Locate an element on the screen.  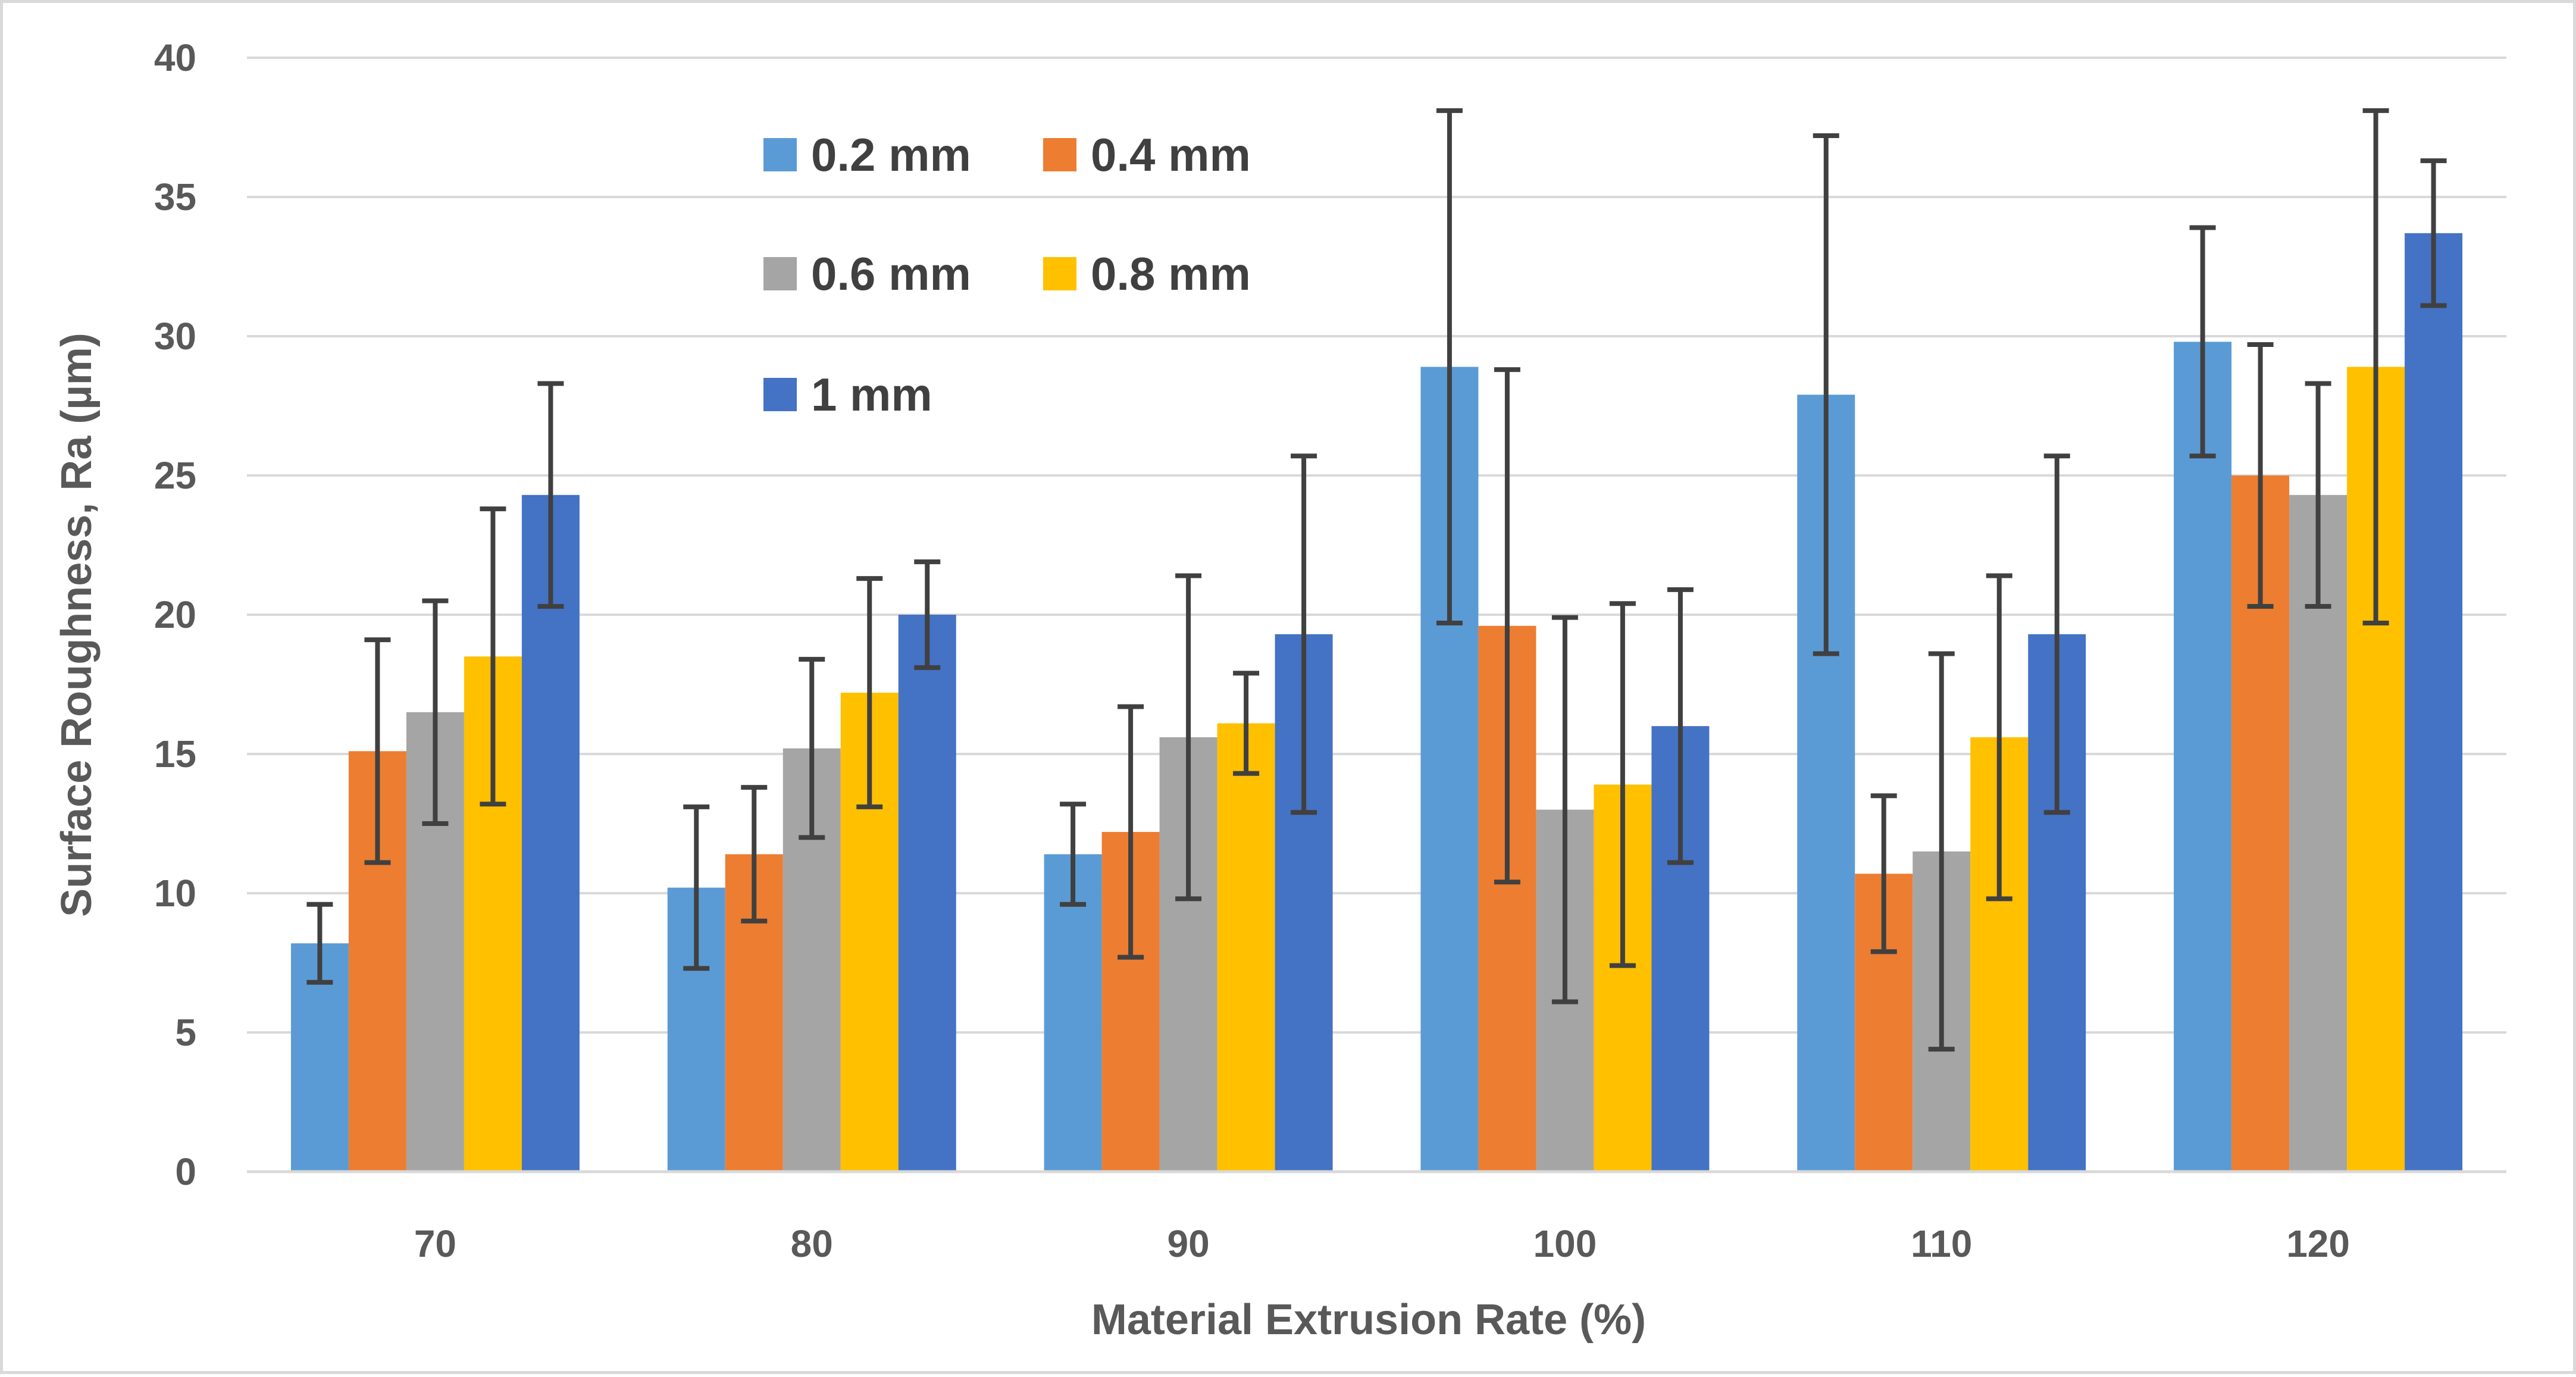
x-axis-title: Material Extrusion Rate (%) is located at coordinates (1368, 1320).